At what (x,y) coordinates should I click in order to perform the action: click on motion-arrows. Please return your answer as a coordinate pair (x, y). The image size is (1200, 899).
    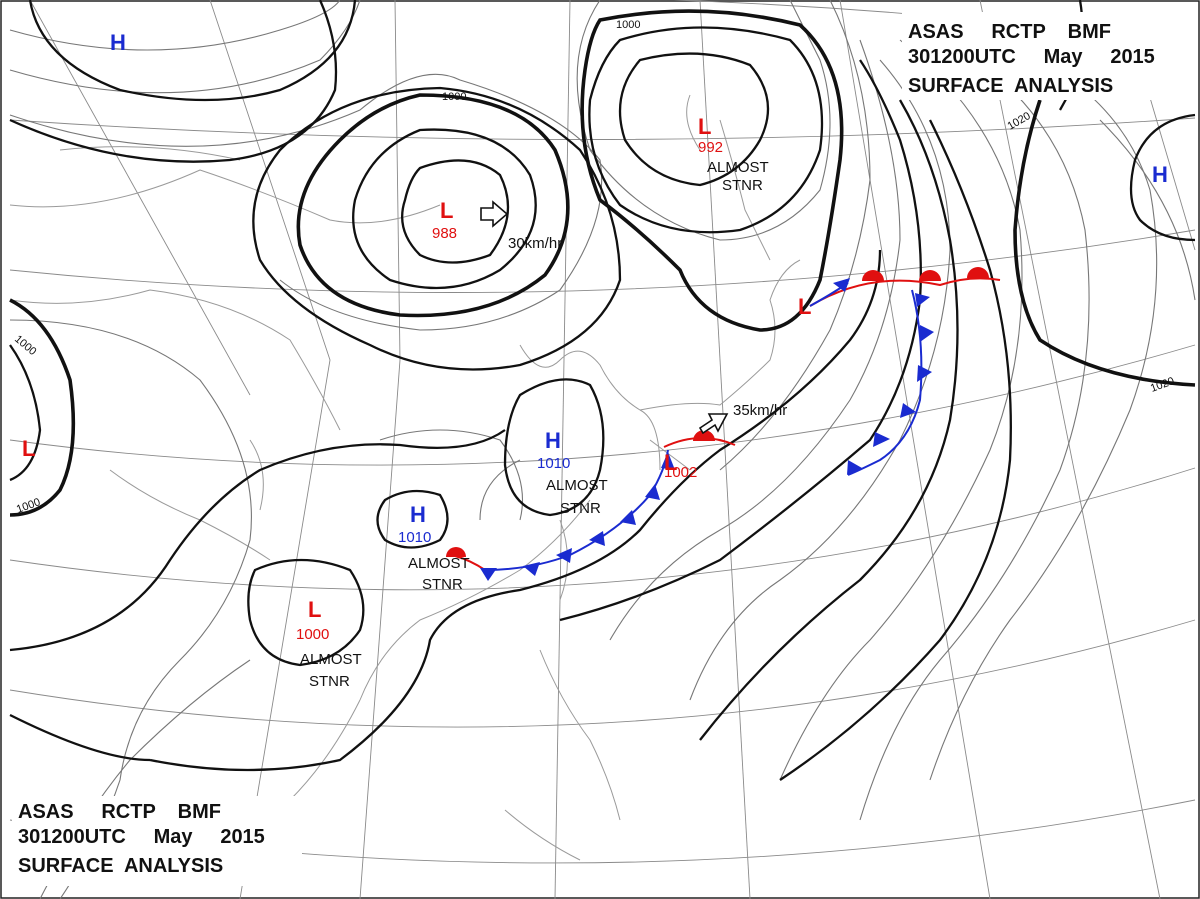
    Looking at the image, I should click on (604, 317).